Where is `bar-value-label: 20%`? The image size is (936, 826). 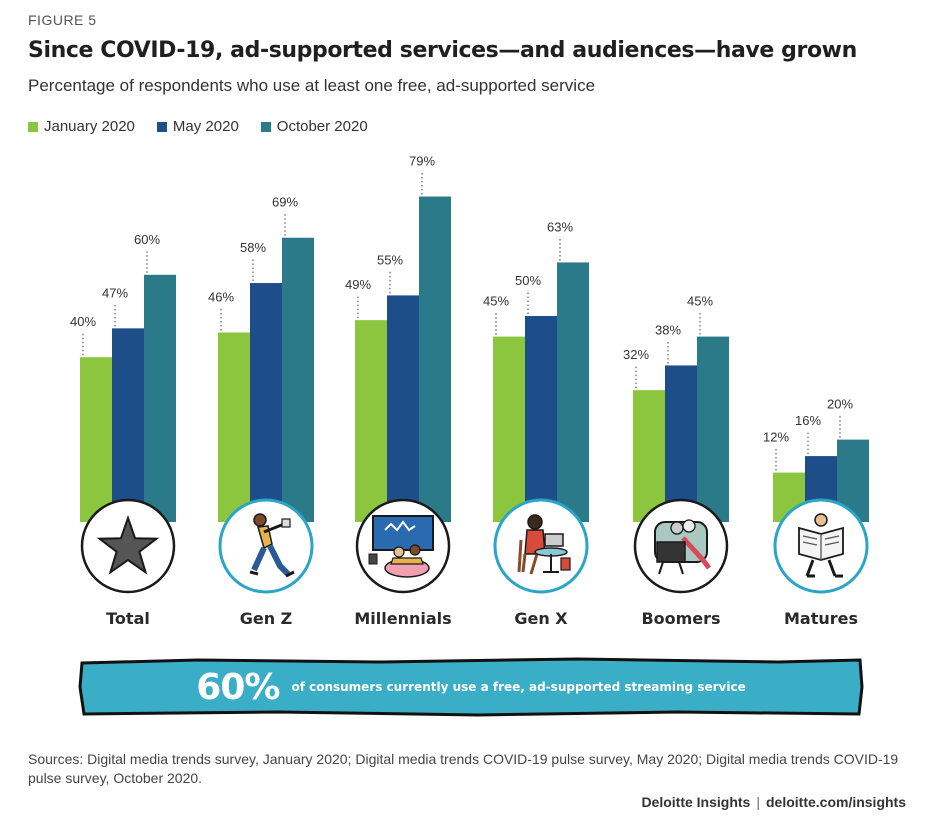 bar-value-label: 20% is located at coordinates (840, 404).